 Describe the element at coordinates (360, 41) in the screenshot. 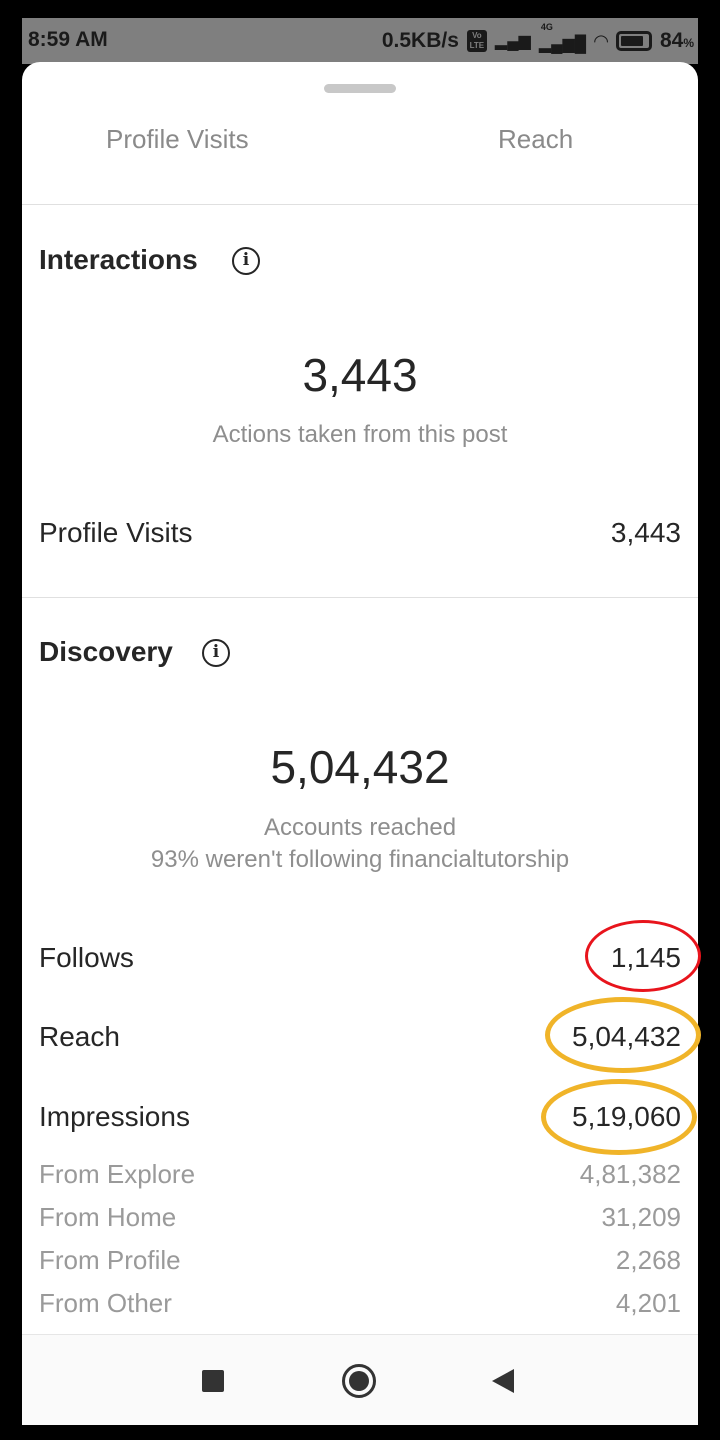

I see `status-bar: 8:59 AM 0.5KB/s Vo LTE ▂▄▆ 4G ▂▄▆█ ◠ 84%` at that location.